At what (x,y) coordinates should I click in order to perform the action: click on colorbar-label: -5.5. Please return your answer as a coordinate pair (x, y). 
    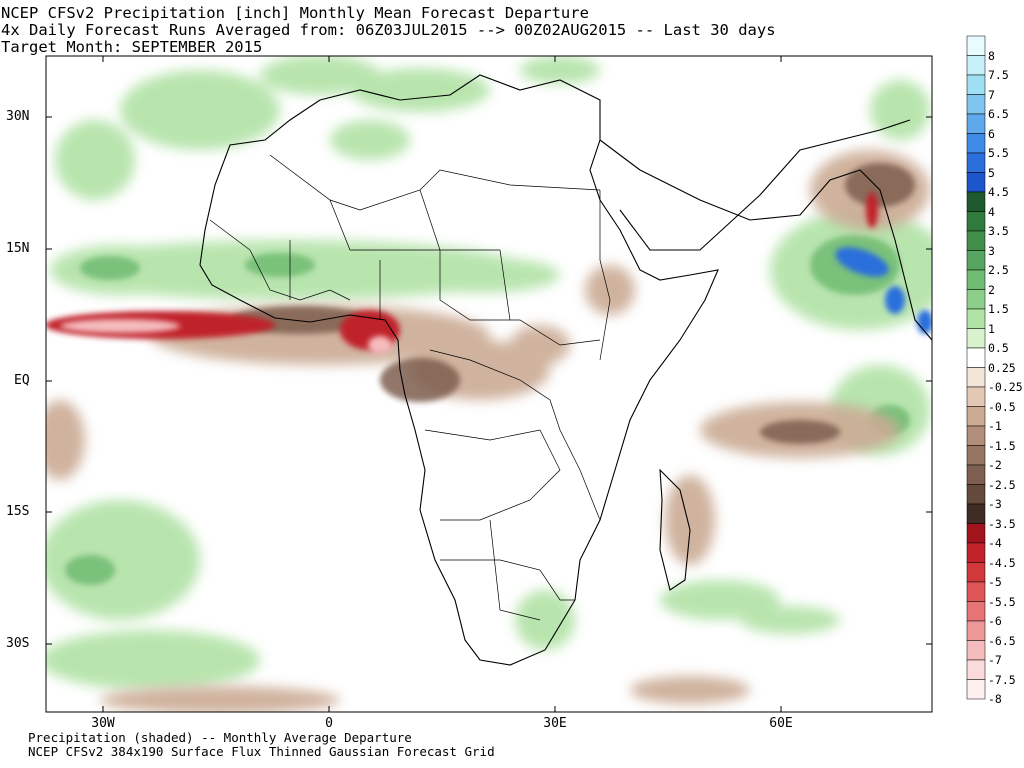
    Looking at the image, I should click on (1002, 601).